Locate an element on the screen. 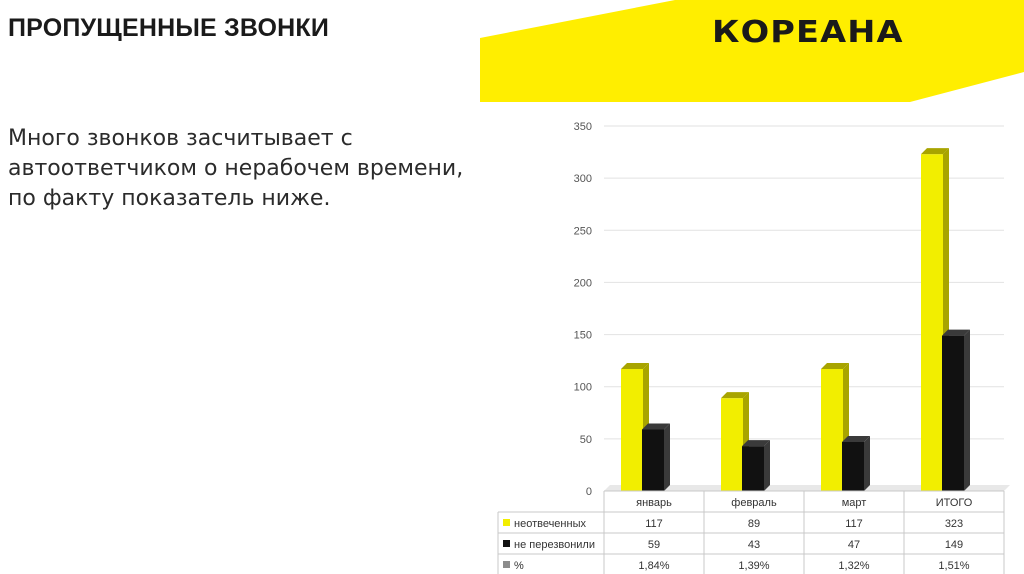 Image resolution: width=1024 pixels, height=574 pixels. y-tick-label: 300 is located at coordinates (583, 179).